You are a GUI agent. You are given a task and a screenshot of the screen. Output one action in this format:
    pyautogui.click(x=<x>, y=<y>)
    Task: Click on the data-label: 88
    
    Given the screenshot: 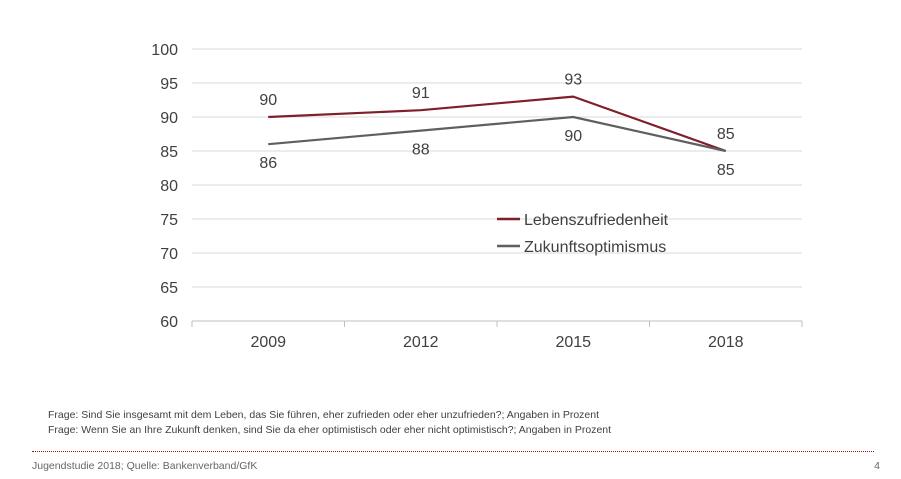 What is the action you would take?
    pyautogui.click(x=421, y=150)
    